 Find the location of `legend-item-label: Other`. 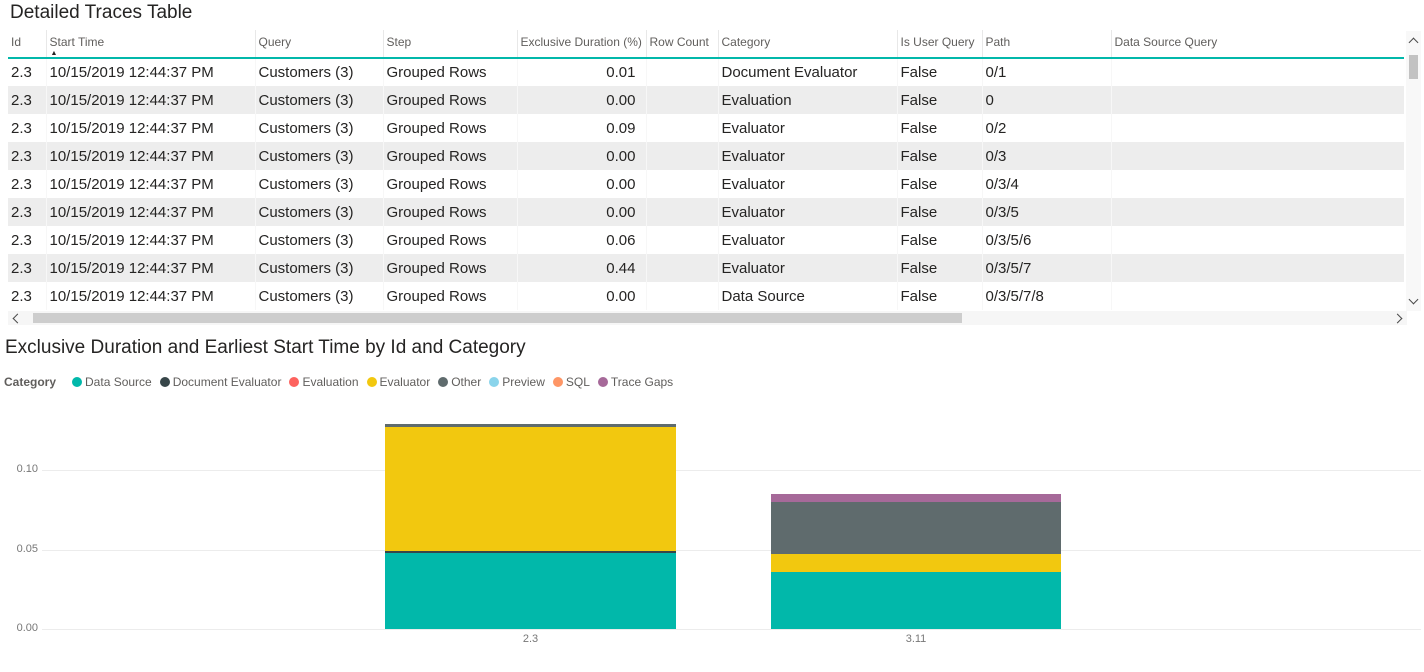

legend-item-label: Other is located at coordinates (466, 382).